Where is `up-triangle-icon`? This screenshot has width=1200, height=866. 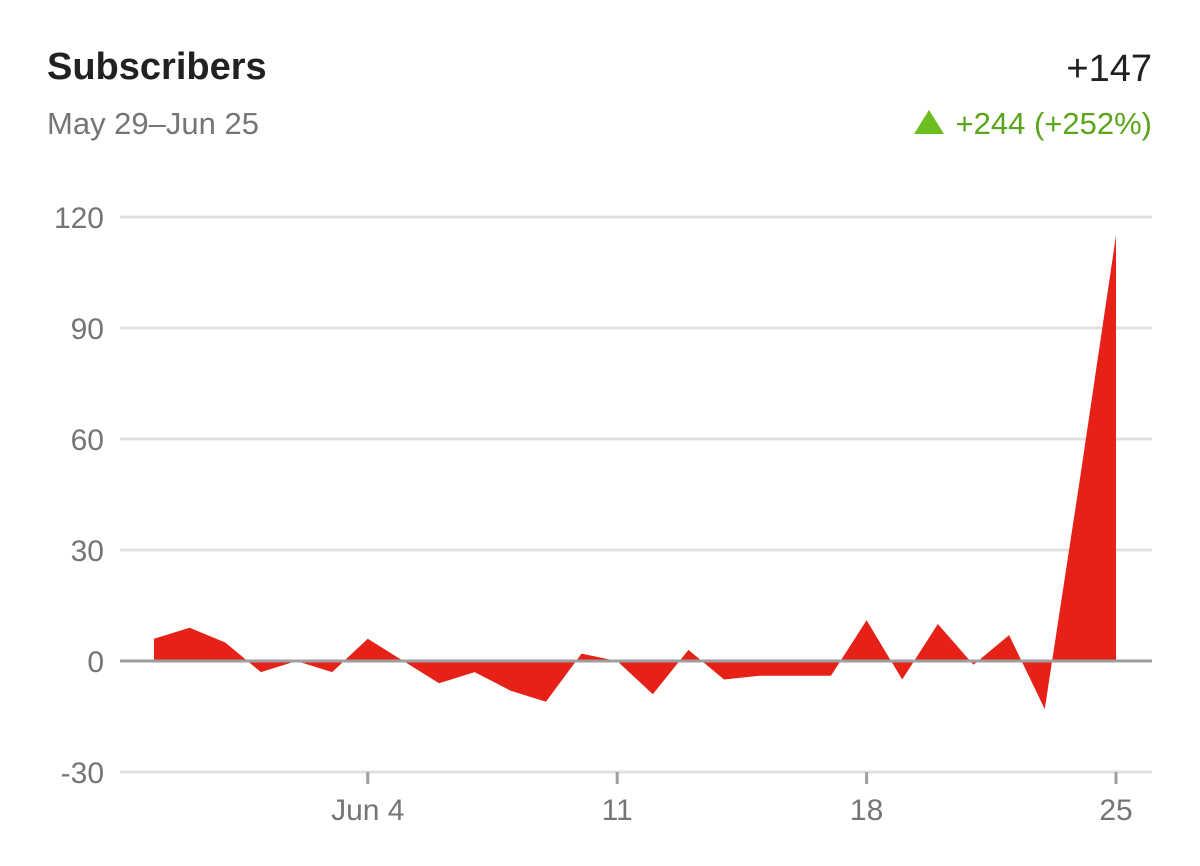 up-triangle-icon is located at coordinates (928, 122).